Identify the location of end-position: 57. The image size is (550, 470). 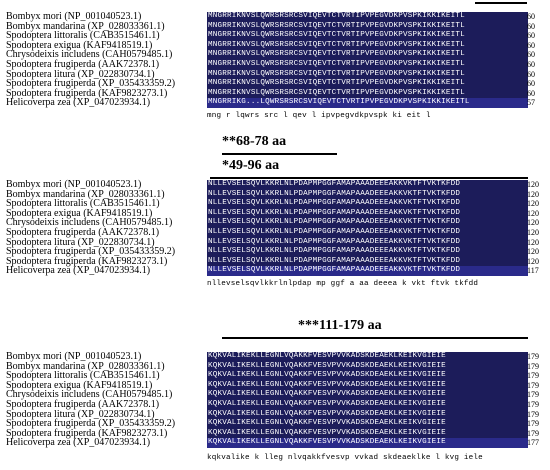
(531, 103).